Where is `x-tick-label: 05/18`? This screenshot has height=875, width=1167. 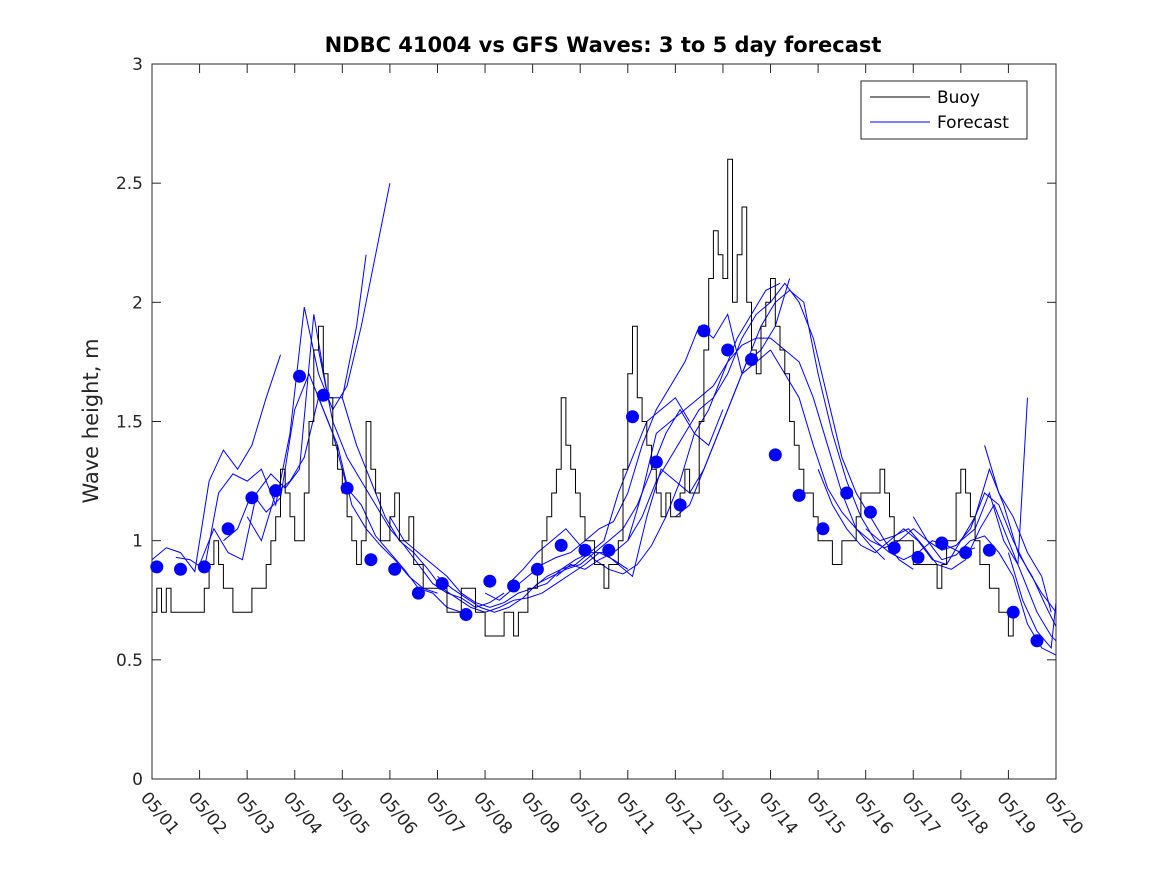
x-tick-label: 05/18 is located at coordinates (968, 813).